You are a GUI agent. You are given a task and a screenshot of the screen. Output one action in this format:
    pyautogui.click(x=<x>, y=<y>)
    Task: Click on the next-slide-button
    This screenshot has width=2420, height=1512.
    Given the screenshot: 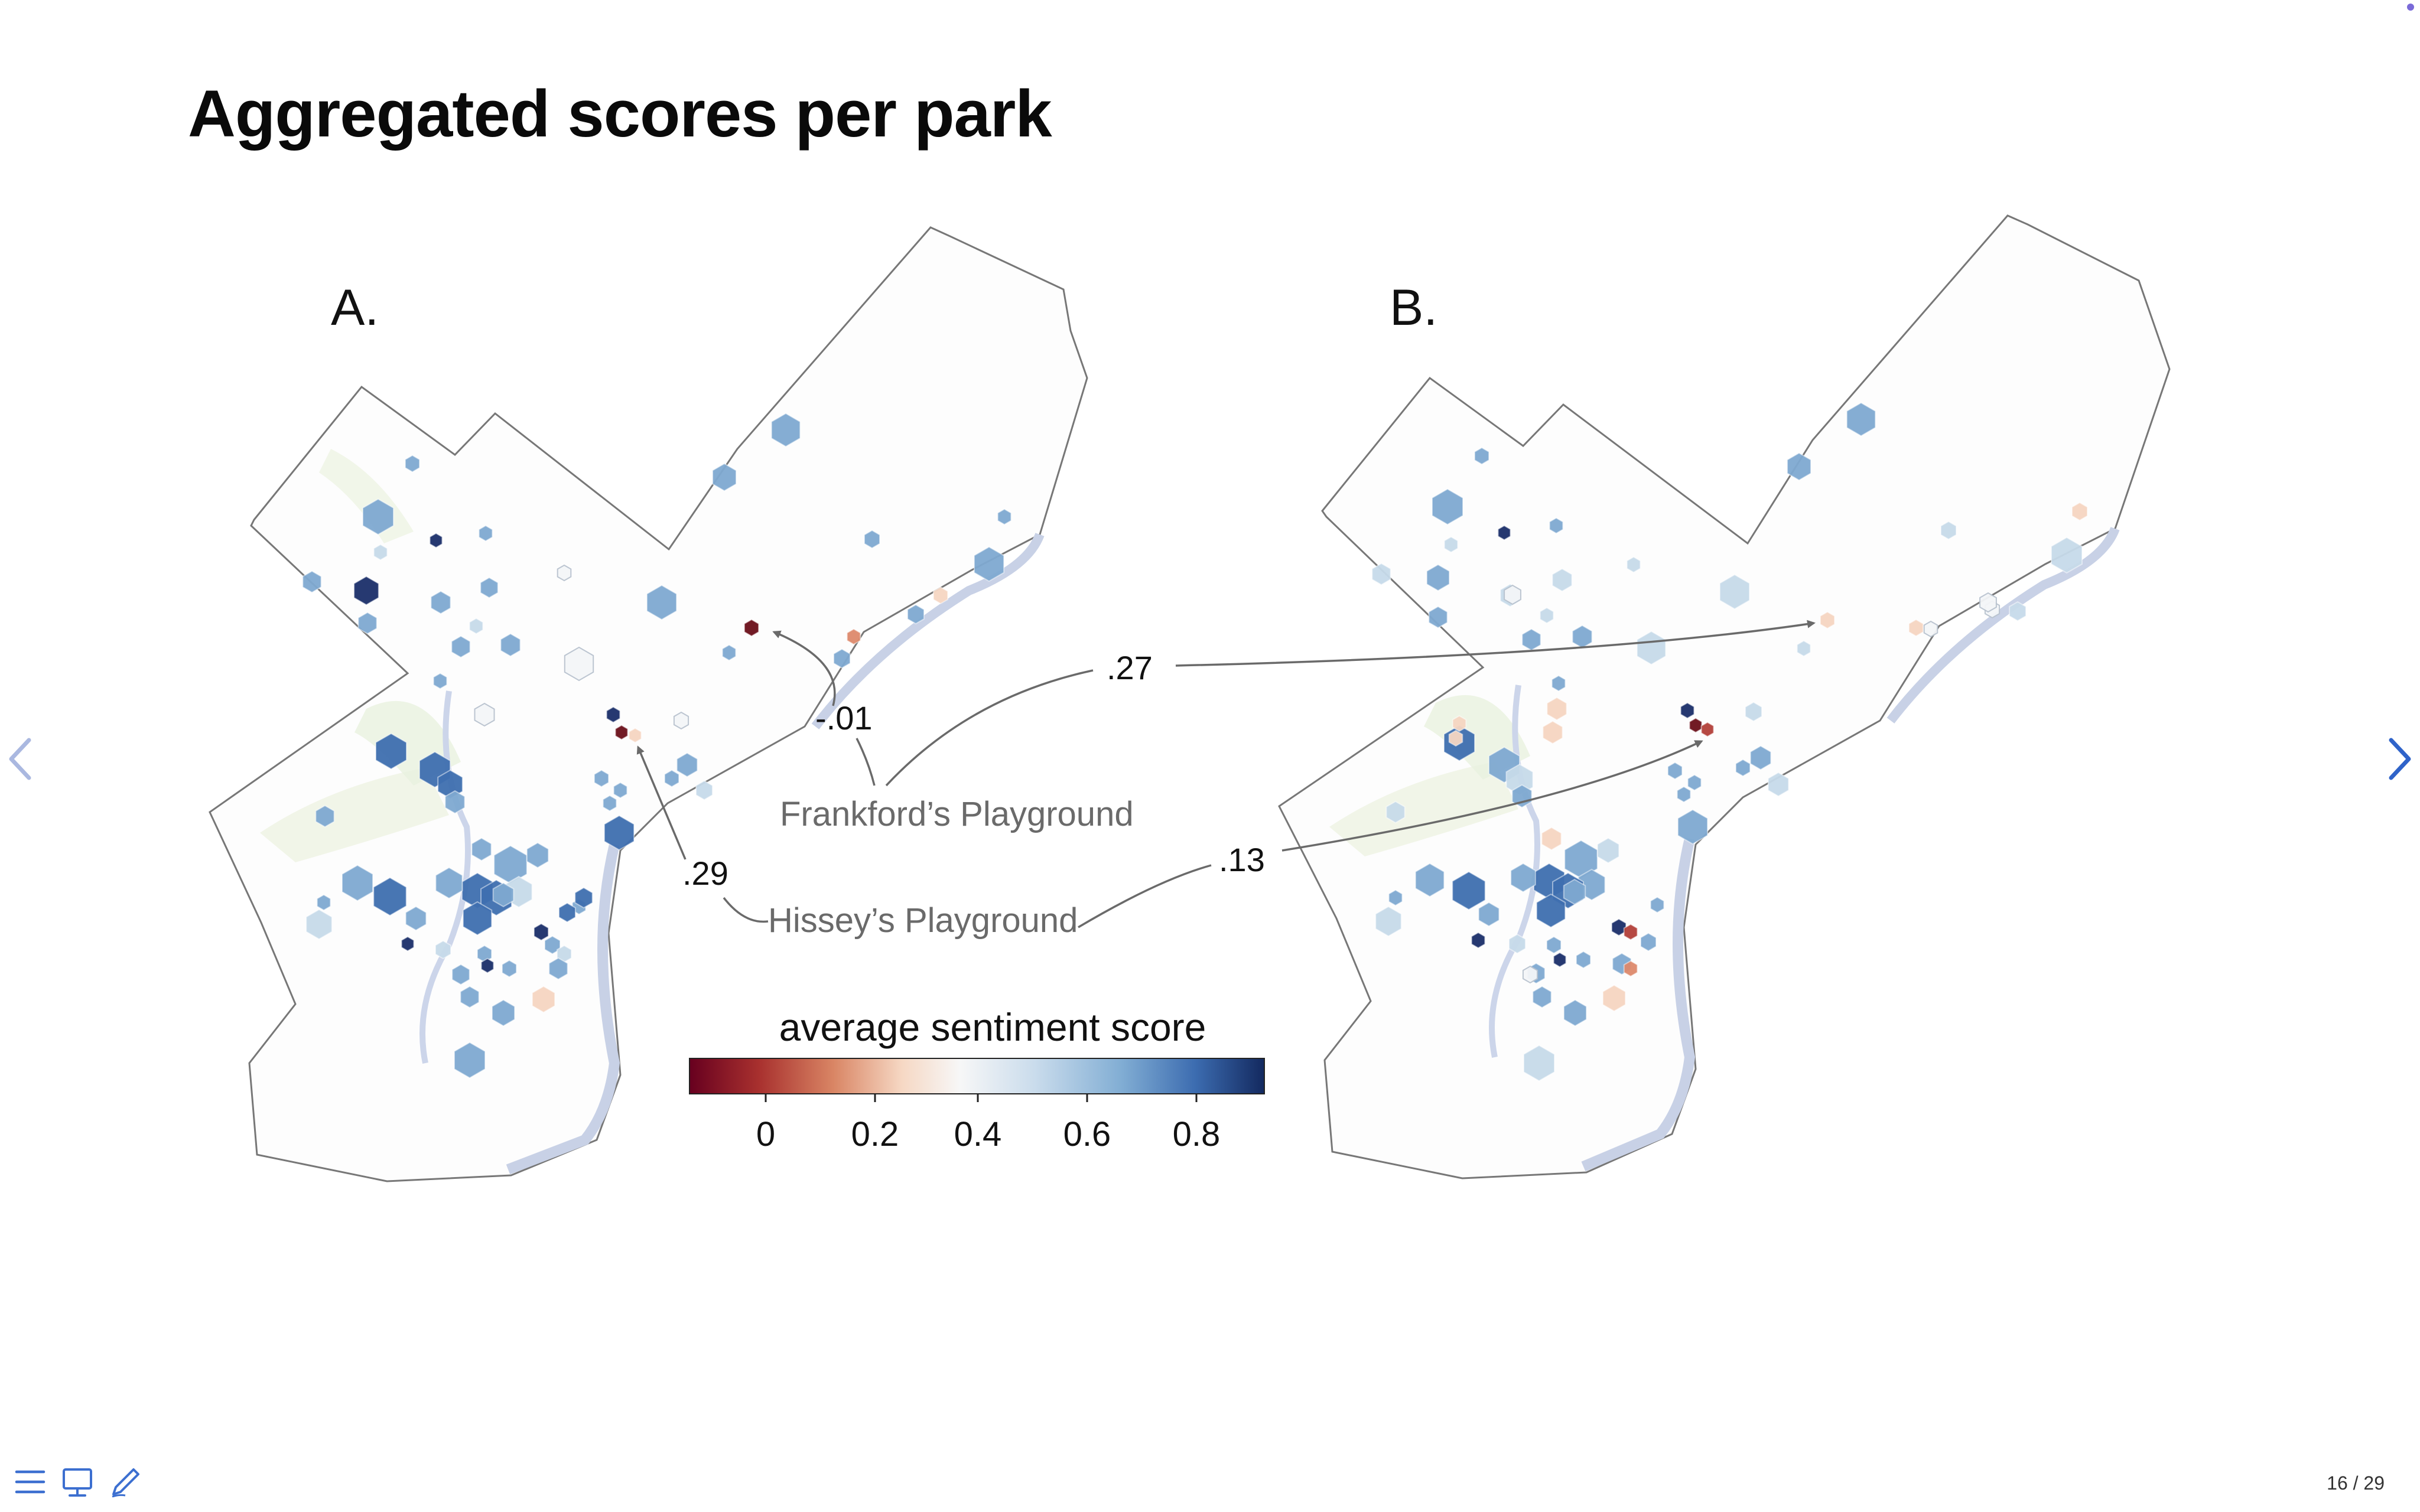 What is the action you would take?
    pyautogui.click(x=2399, y=759)
    